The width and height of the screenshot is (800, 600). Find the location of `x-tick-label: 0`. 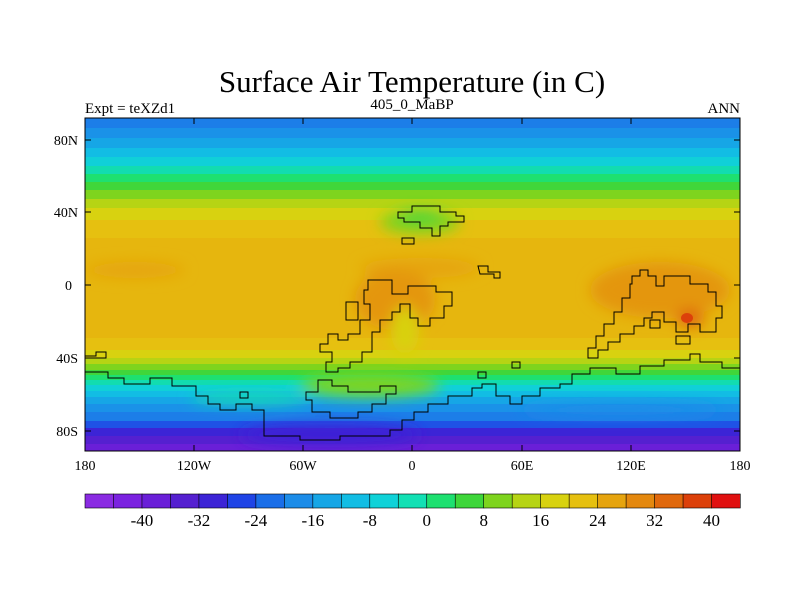

x-tick-label: 0 is located at coordinates (412, 466).